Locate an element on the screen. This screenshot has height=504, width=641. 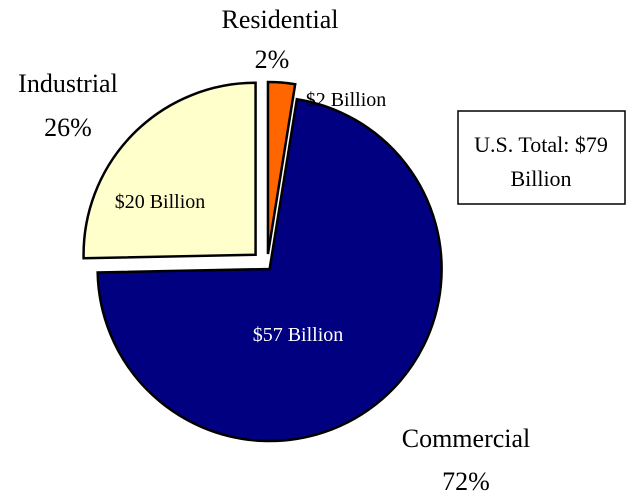
industrial-category-label: Industrial is located at coordinates (68, 83).